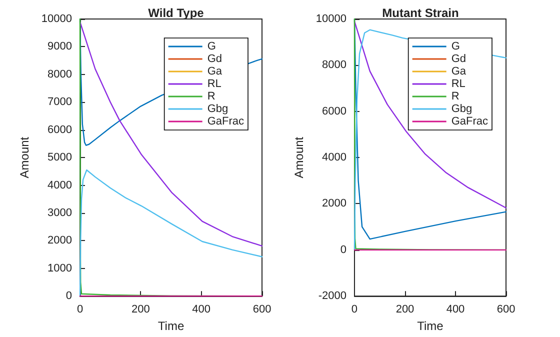 The height and width of the screenshot is (337, 560). Describe the element at coordinates (60, 212) in the screenshot. I see `y-tick-label: 3000` at that location.